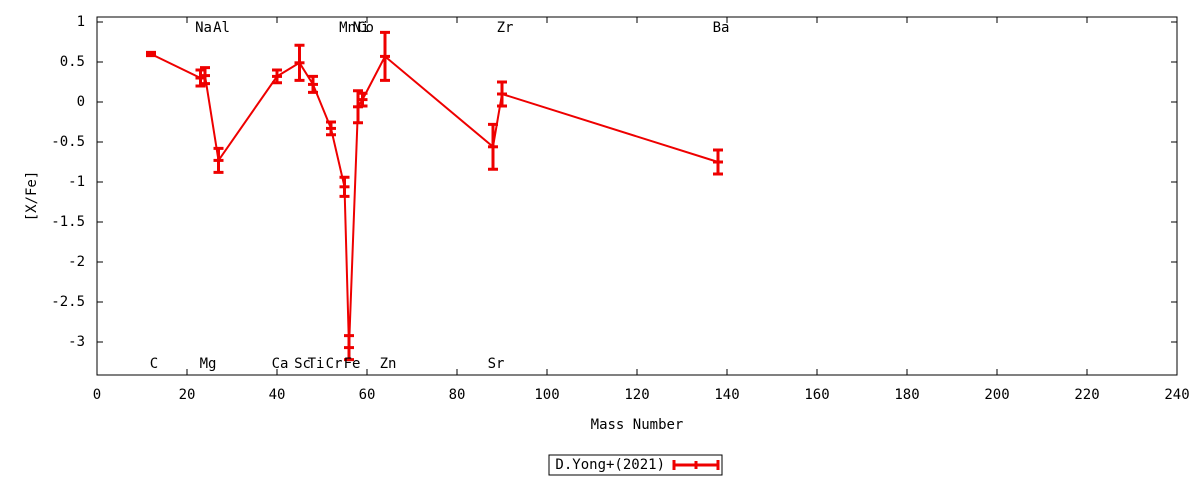  Describe the element at coordinates (277, 395) in the screenshot. I see `x-tick-label: 40` at that location.